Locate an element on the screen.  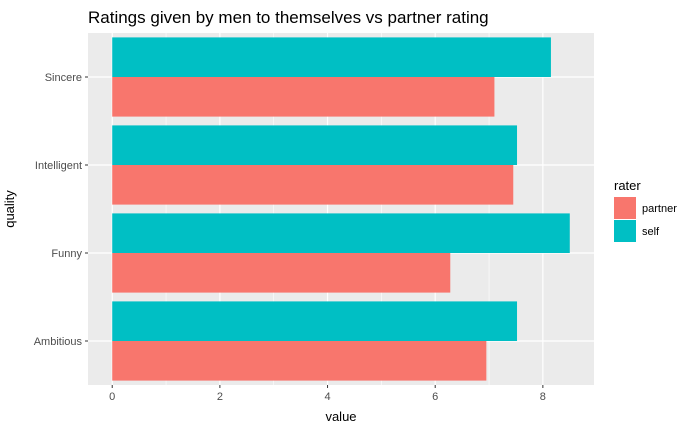
y-axis-ticks: Sincere Intelligent Funny Ambitious is located at coordinates (61, 210).